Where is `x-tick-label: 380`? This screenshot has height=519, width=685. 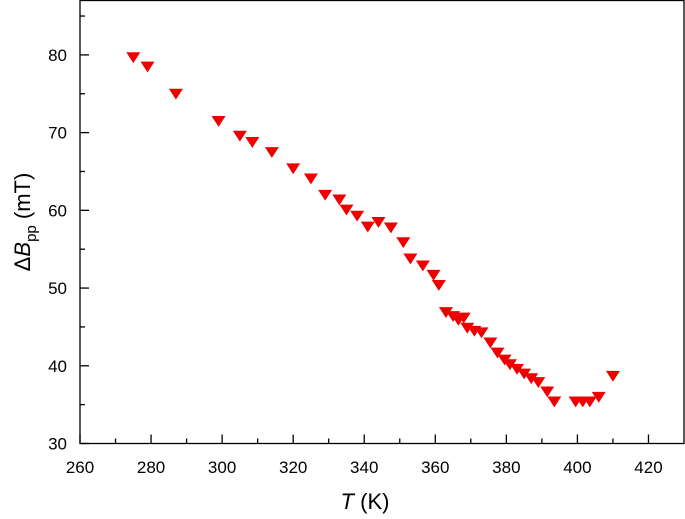
x-tick-label: 380 is located at coordinates (506, 467).